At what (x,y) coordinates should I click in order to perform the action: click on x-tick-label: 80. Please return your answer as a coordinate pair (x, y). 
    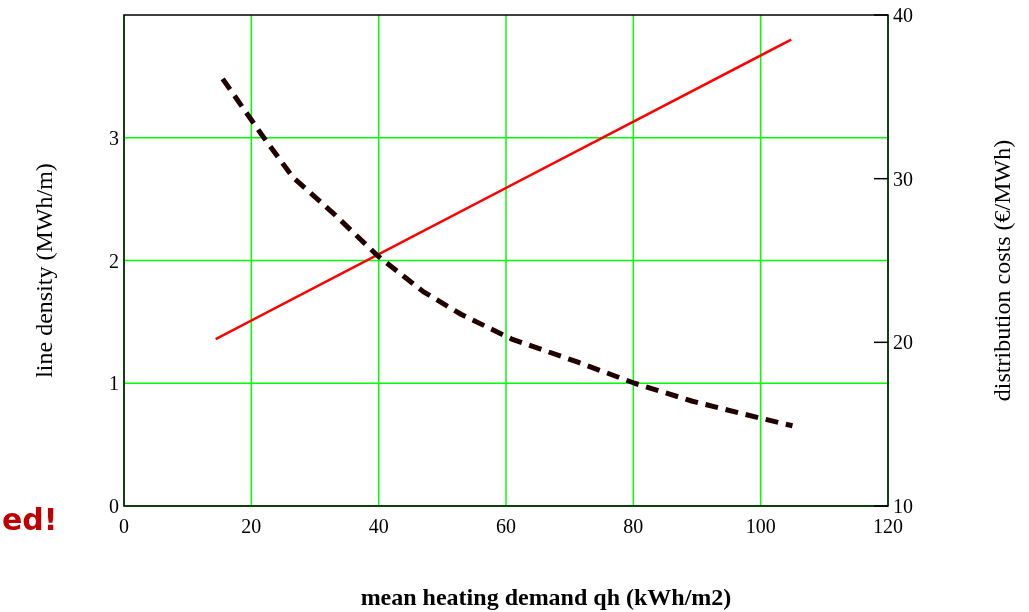
    Looking at the image, I should click on (633, 526).